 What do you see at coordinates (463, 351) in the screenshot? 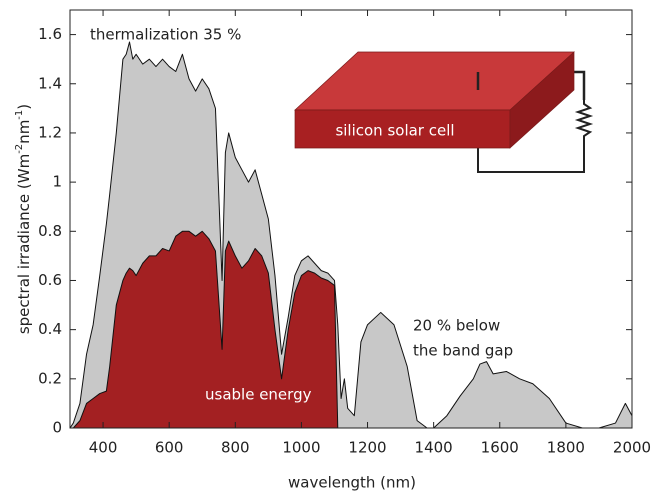
I see `annotation: the band gap` at bounding box center [463, 351].